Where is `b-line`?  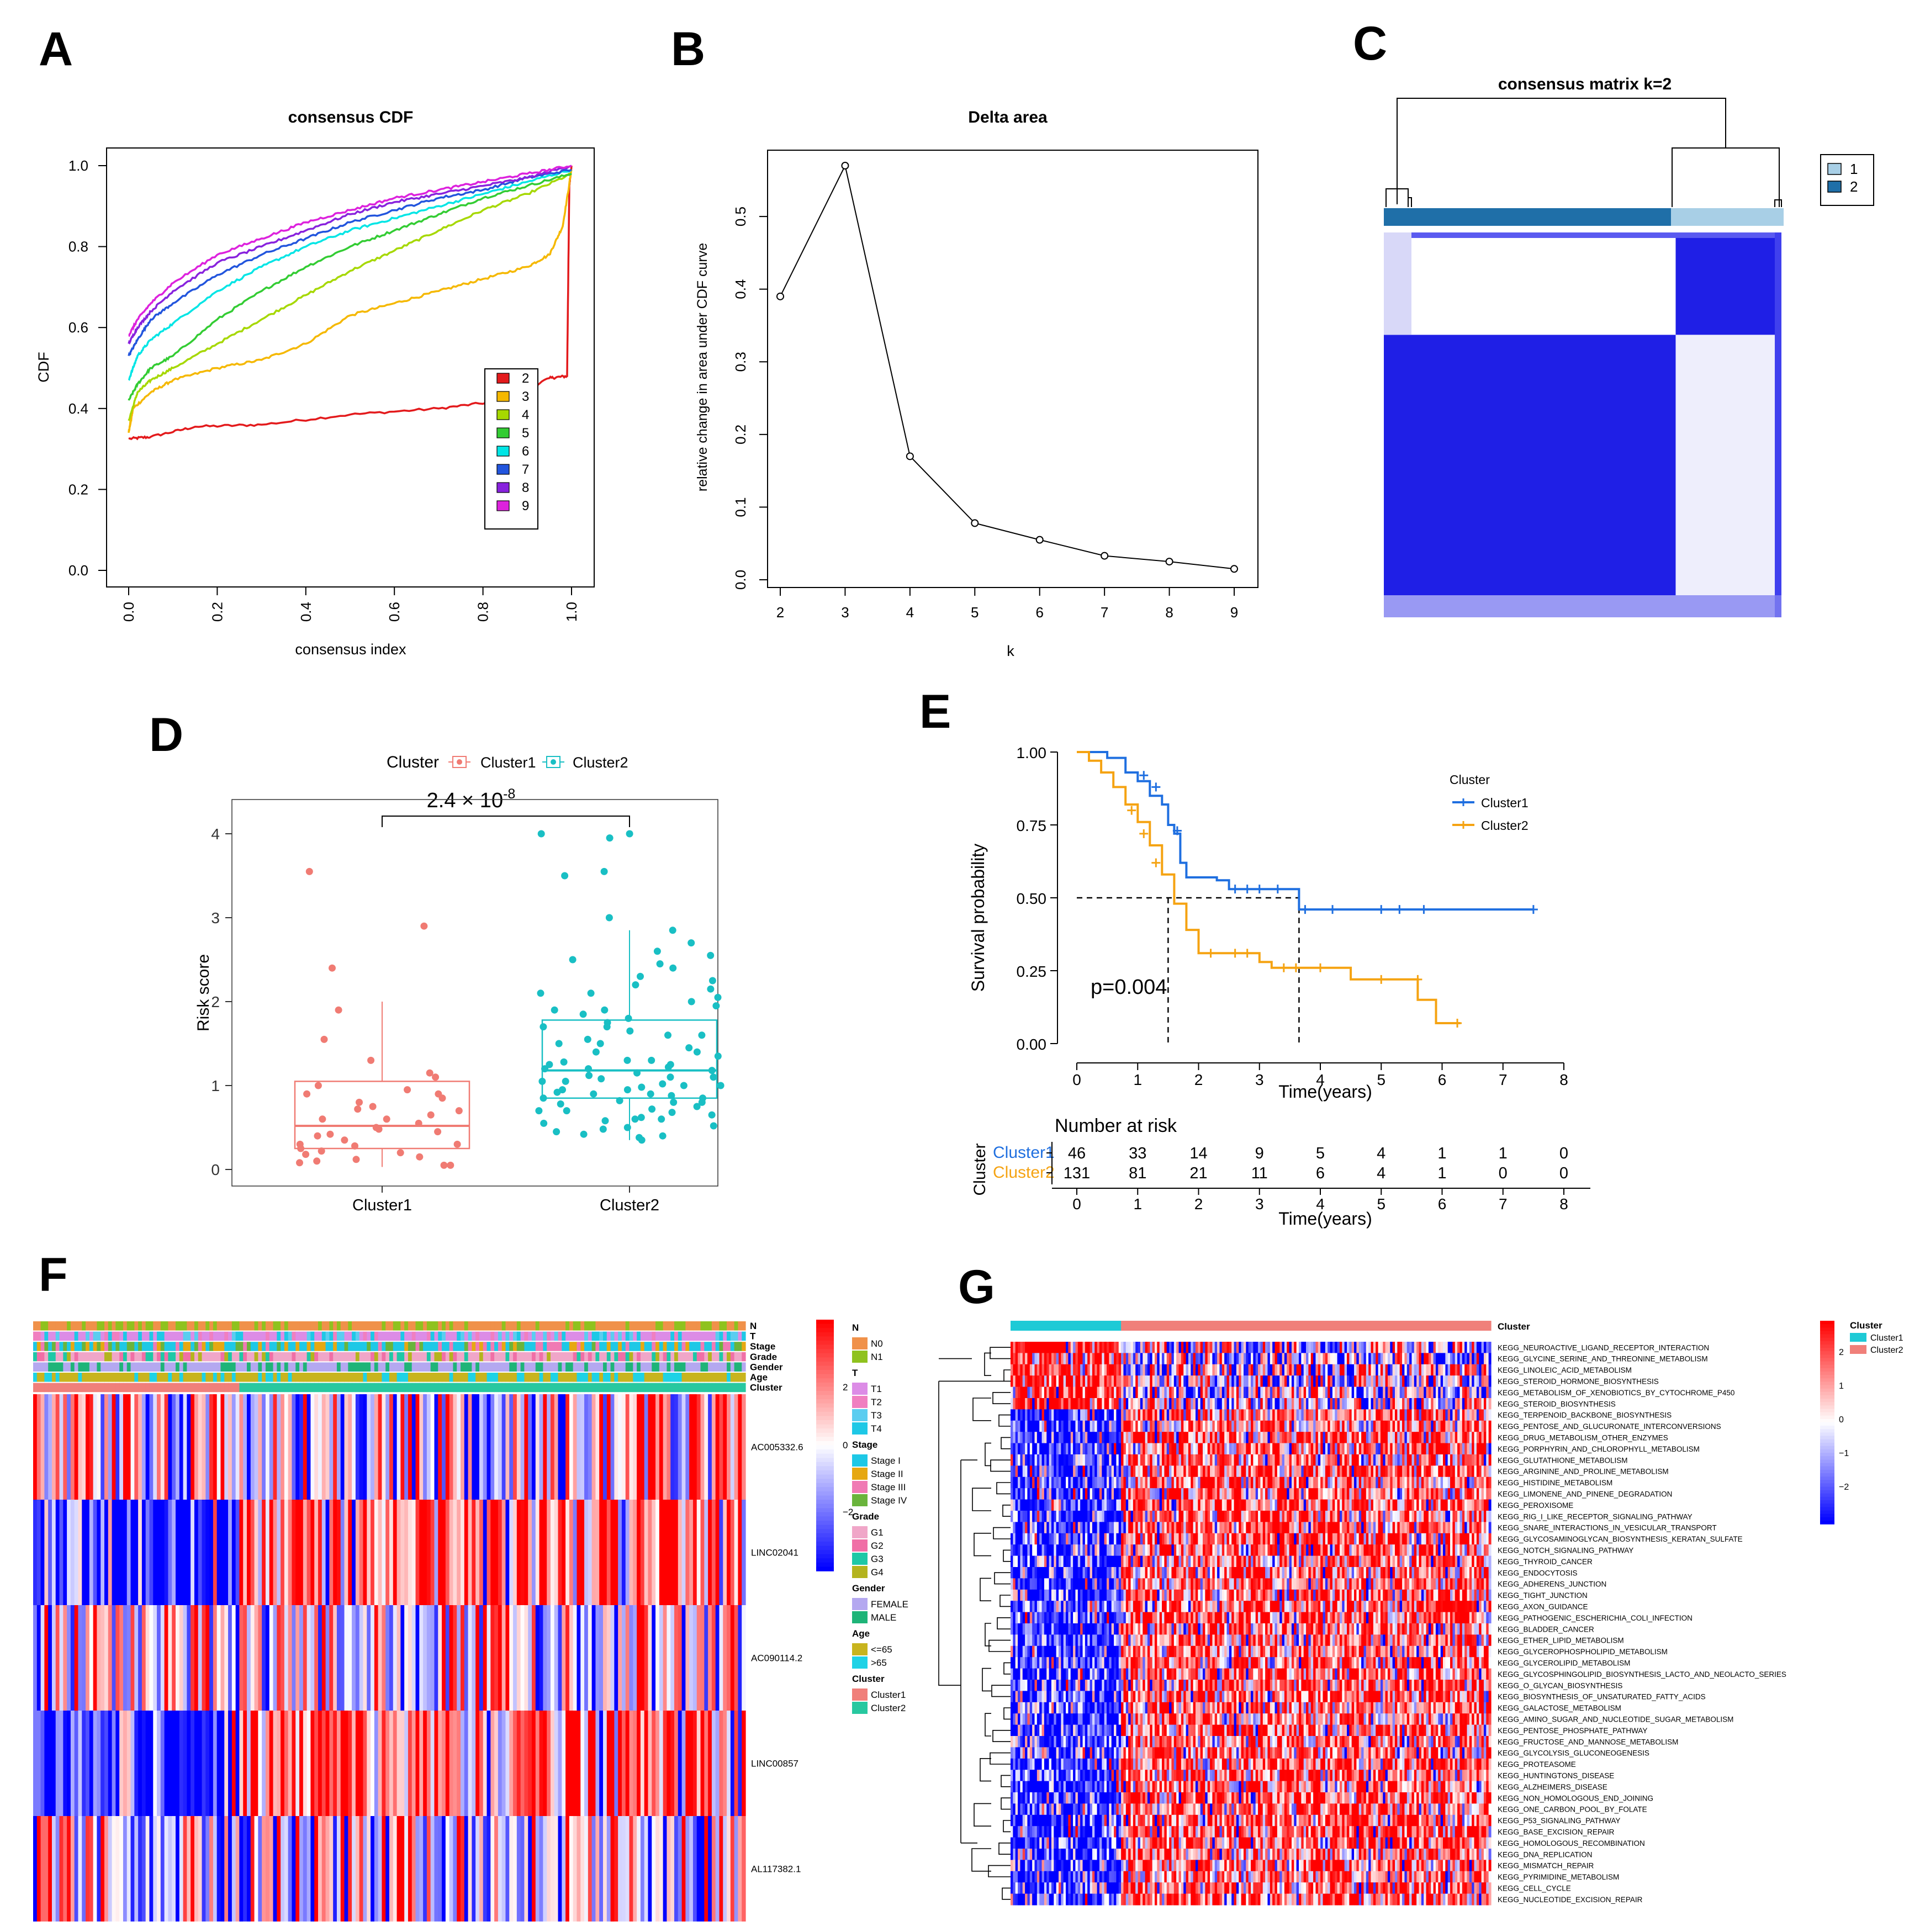
b-line is located at coordinates (1007, 367).